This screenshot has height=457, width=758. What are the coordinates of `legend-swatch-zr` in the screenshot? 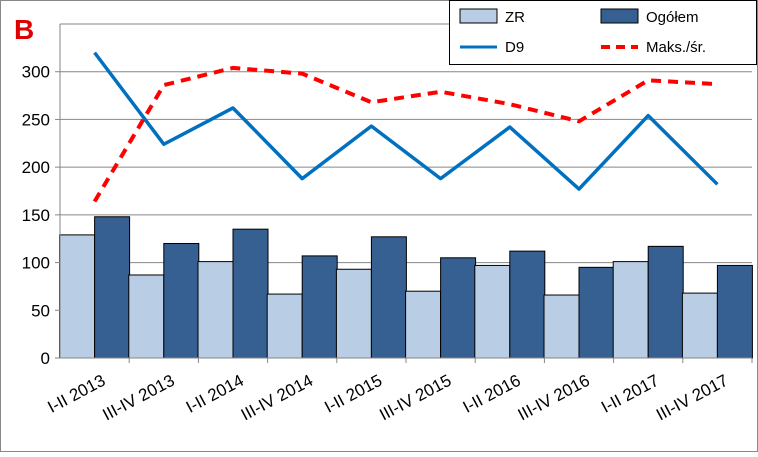 It's located at (478, 16).